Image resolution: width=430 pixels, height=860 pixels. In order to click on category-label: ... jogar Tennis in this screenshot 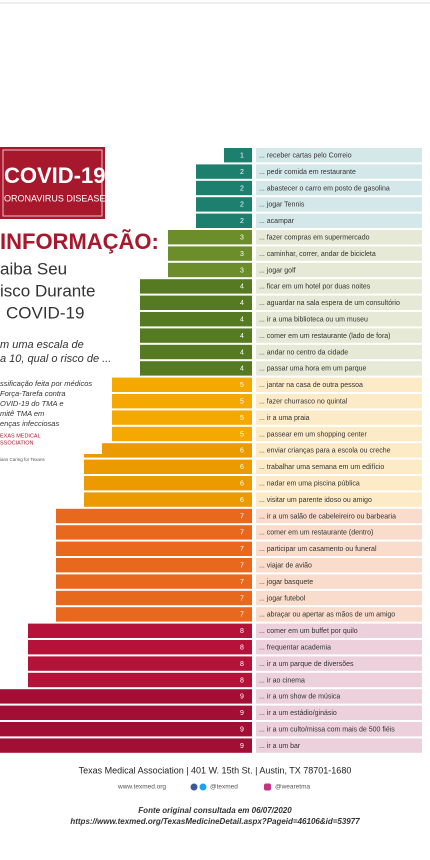, I will do `click(282, 205)`.